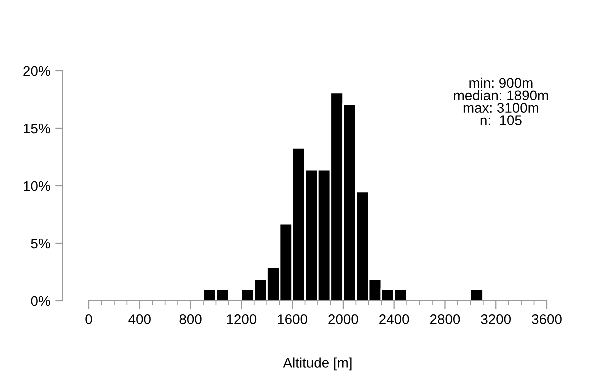 The height and width of the screenshot is (390, 600). I want to click on x-tick-label: 2000, so click(343, 319).